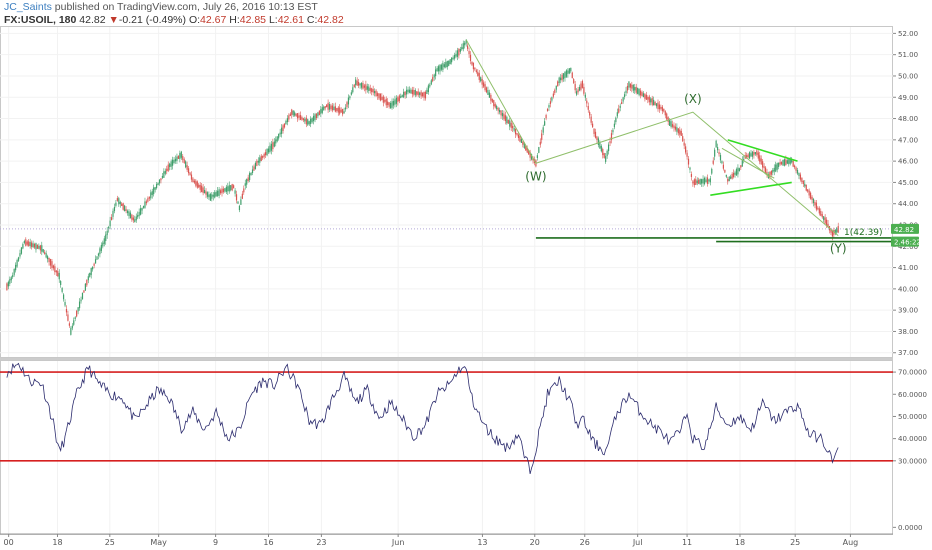  I want to click on ohlc-close-label: C:, so click(312, 20).